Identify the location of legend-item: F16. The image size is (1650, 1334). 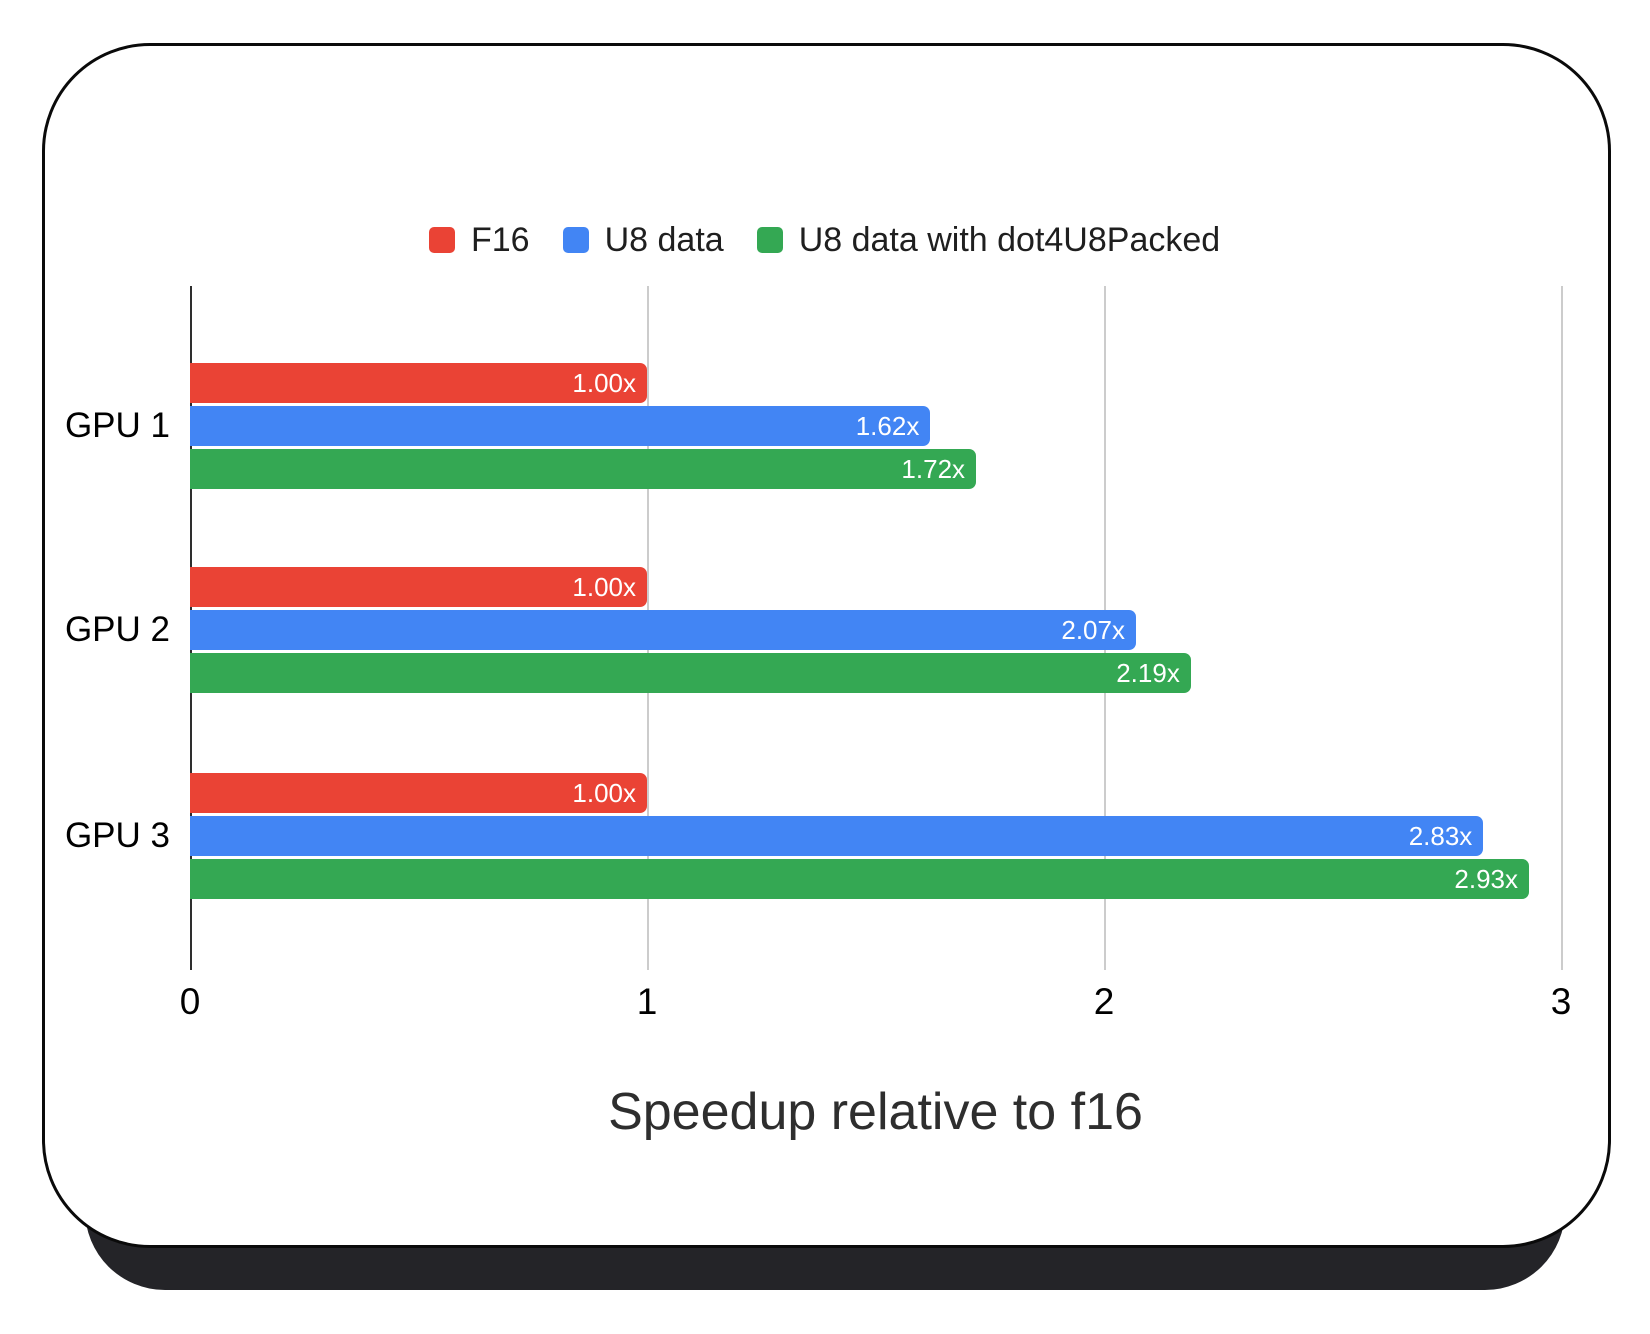
(479, 240).